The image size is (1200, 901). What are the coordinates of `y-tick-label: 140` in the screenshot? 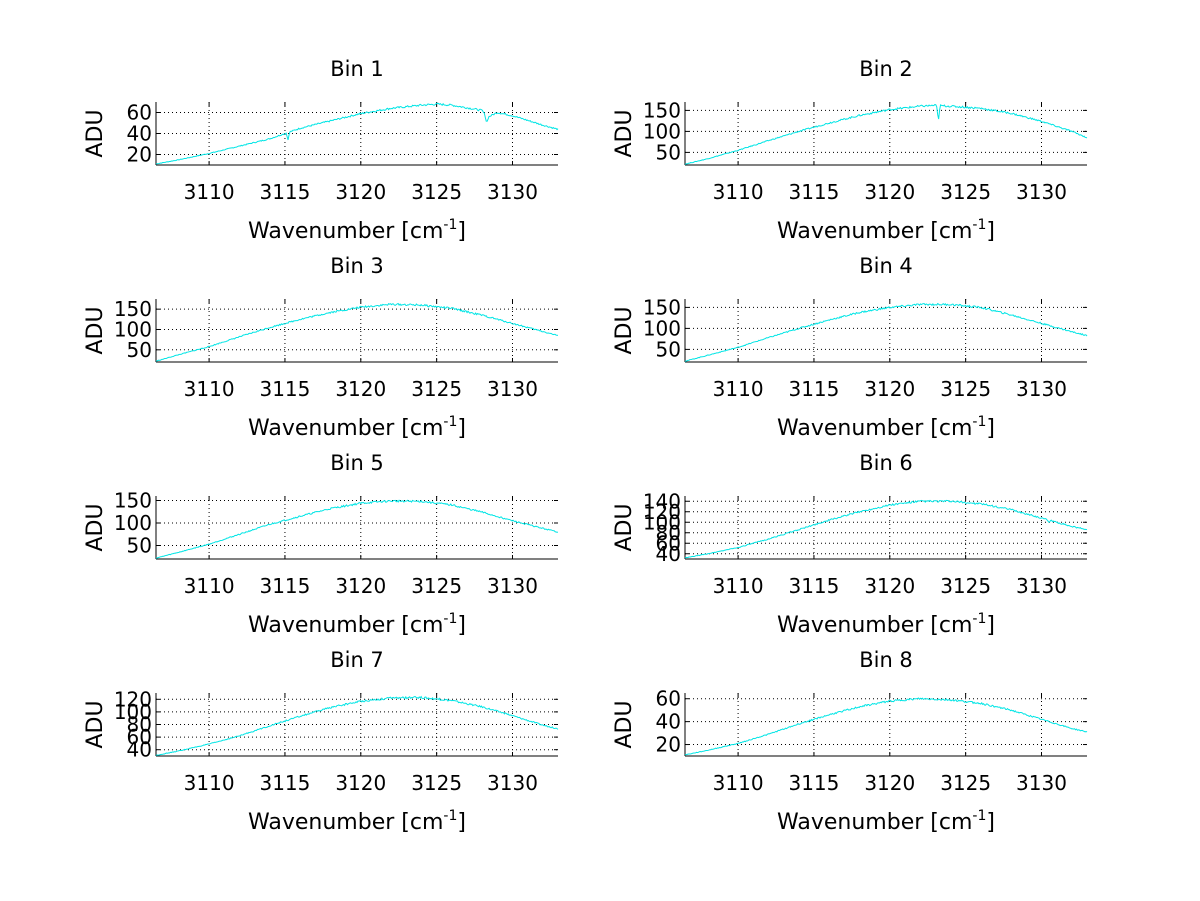 It's located at (662, 501).